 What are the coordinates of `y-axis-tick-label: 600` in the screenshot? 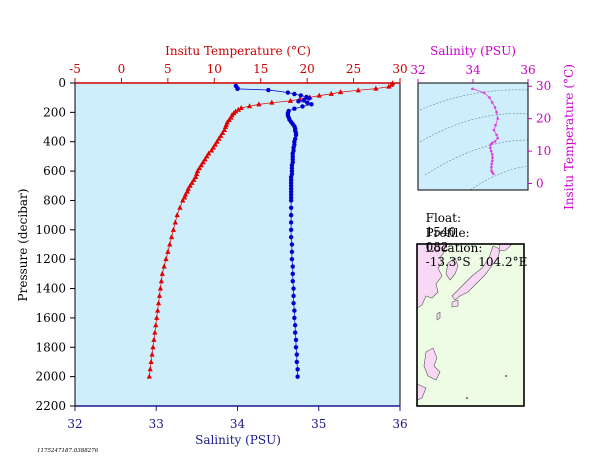 It's located at (54, 171).